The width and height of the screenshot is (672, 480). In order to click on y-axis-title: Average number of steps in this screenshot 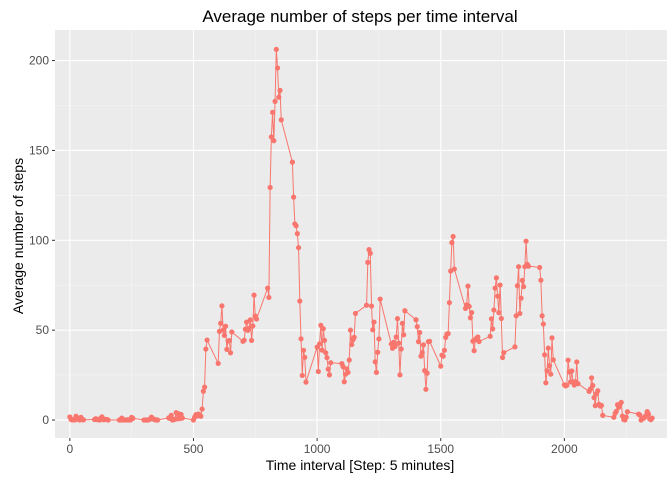, I will do `click(18, 236)`.